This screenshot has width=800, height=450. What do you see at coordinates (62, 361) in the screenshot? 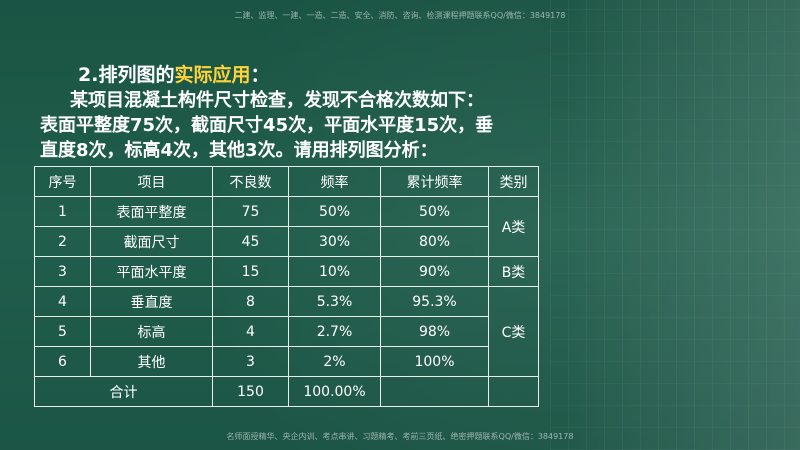
I see `cell-no: 6` at bounding box center [62, 361].